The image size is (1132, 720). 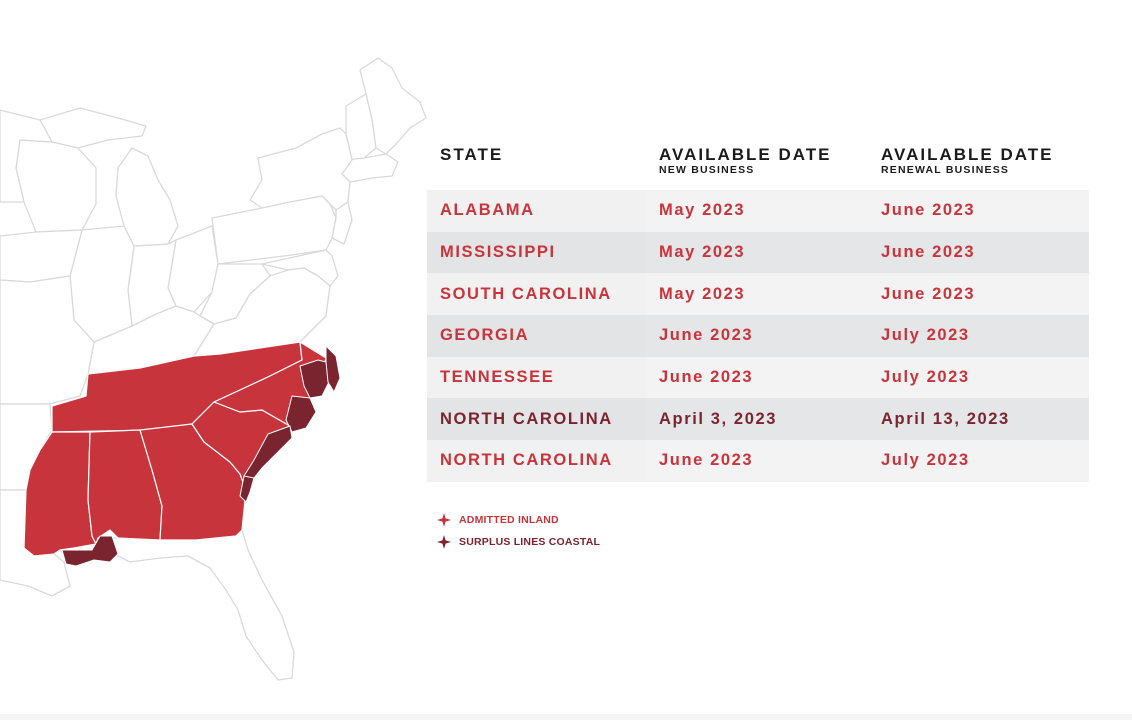 What do you see at coordinates (509, 520) in the screenshot?
I see `legend-label-inland: ADMITTED INLAND` at bounding box center [509, 520].